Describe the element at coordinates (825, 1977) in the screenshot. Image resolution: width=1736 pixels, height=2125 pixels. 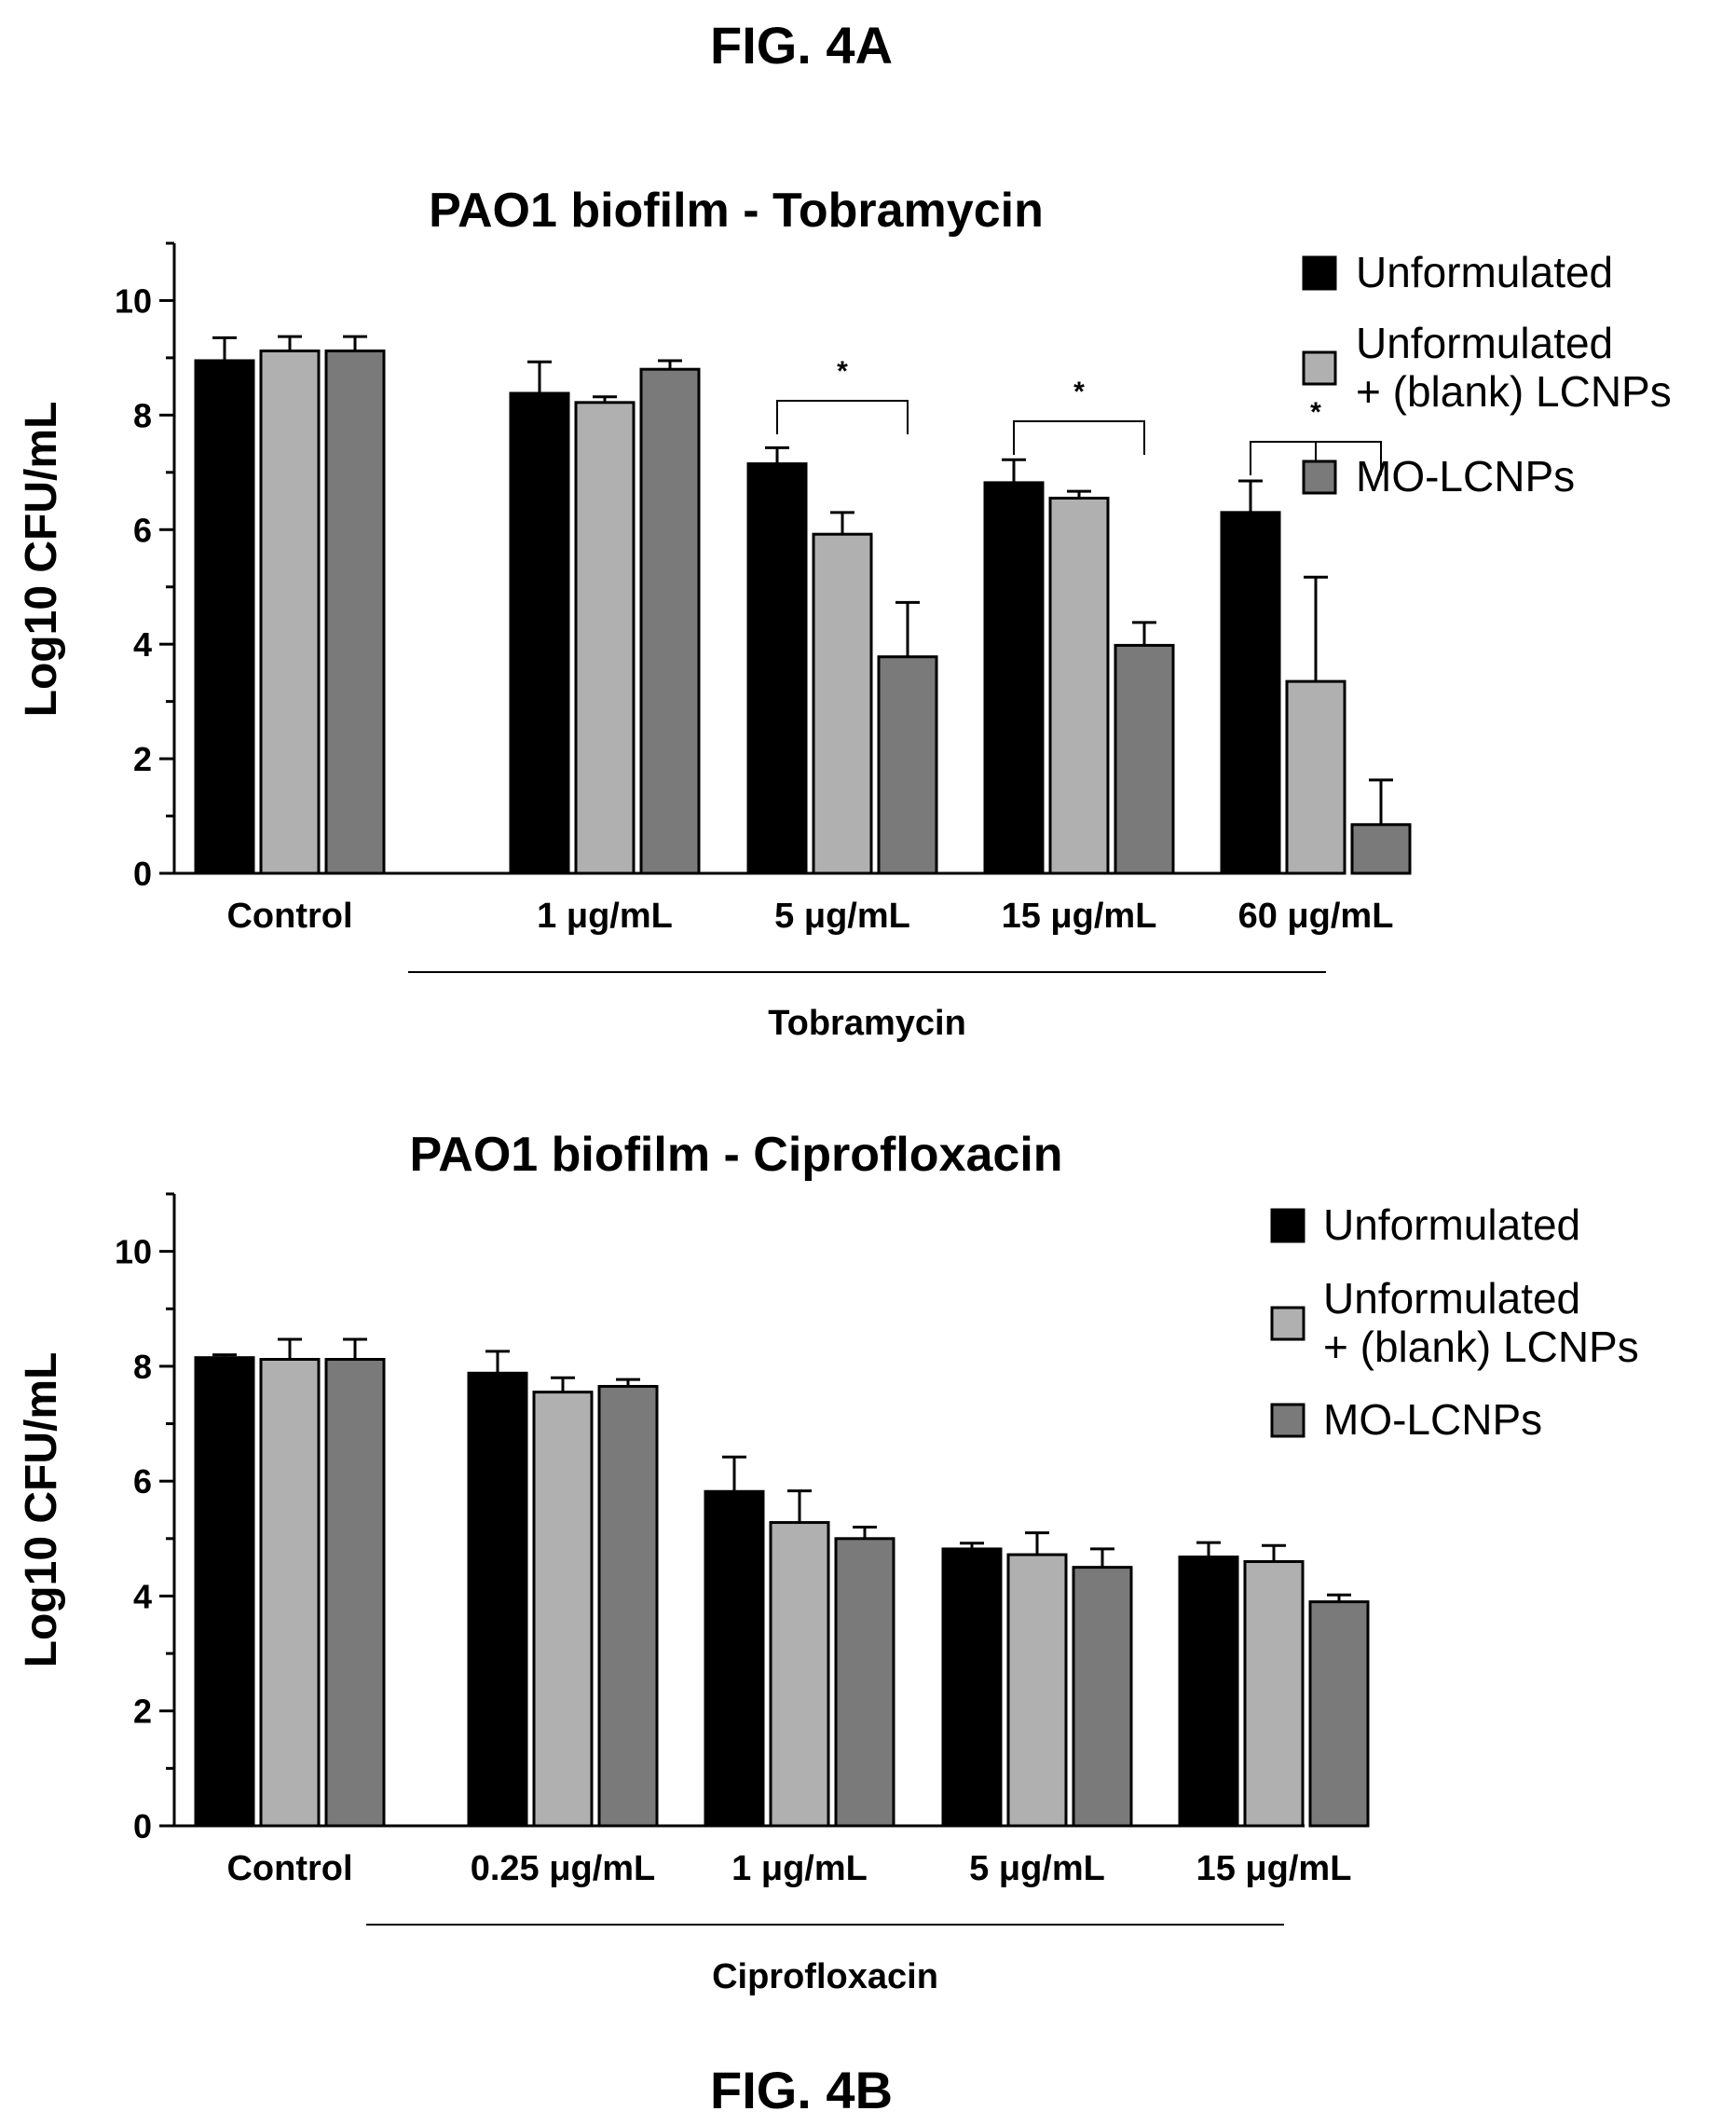
I see `x-axis-label: Ciprofloxacin` at that location.